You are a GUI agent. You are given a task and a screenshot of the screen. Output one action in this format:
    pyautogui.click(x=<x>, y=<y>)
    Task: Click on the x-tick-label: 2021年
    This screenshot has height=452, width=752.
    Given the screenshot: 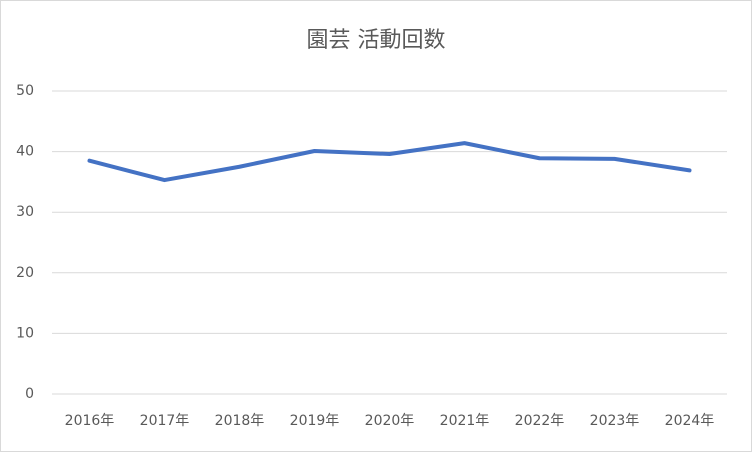 What is the action you would take?
    pyautogui.click(x=465, y=421)
    